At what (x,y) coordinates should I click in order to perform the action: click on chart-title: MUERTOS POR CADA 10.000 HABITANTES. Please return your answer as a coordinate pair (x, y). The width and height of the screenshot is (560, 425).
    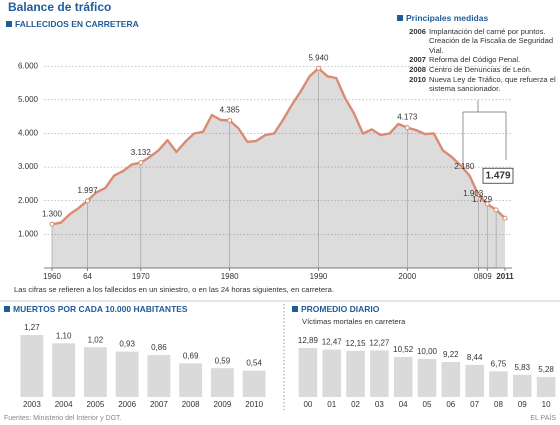
    Looking at the image, I should click on (100, 309).